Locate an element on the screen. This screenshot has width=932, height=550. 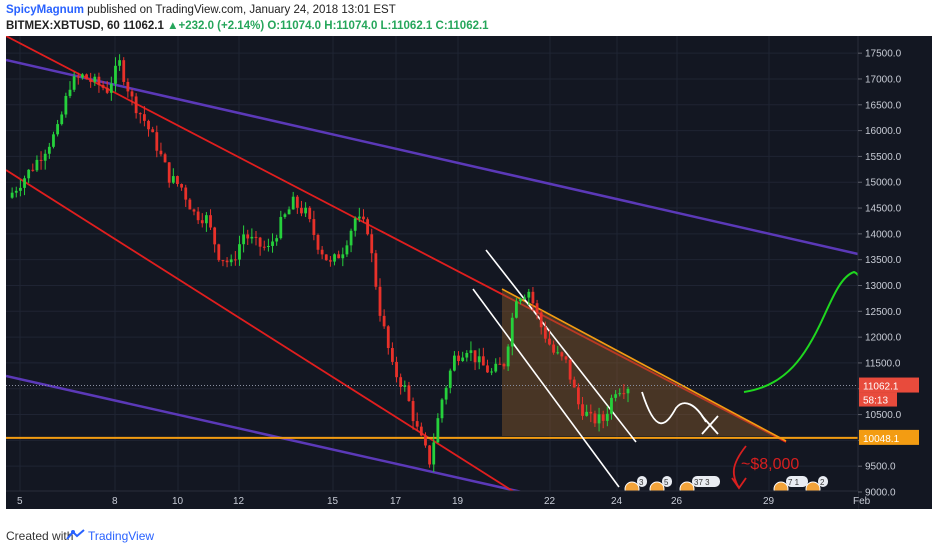
y-tick-label: 15500.0 is located at coordinates (883, 157).